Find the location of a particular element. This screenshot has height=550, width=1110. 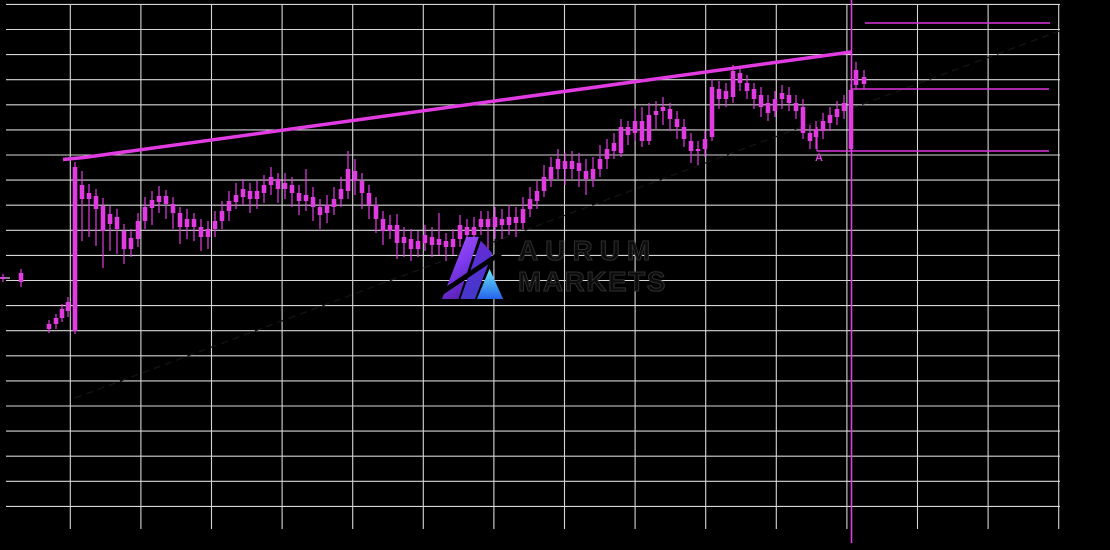

price-level-lines is located at coordinates (933, 87).